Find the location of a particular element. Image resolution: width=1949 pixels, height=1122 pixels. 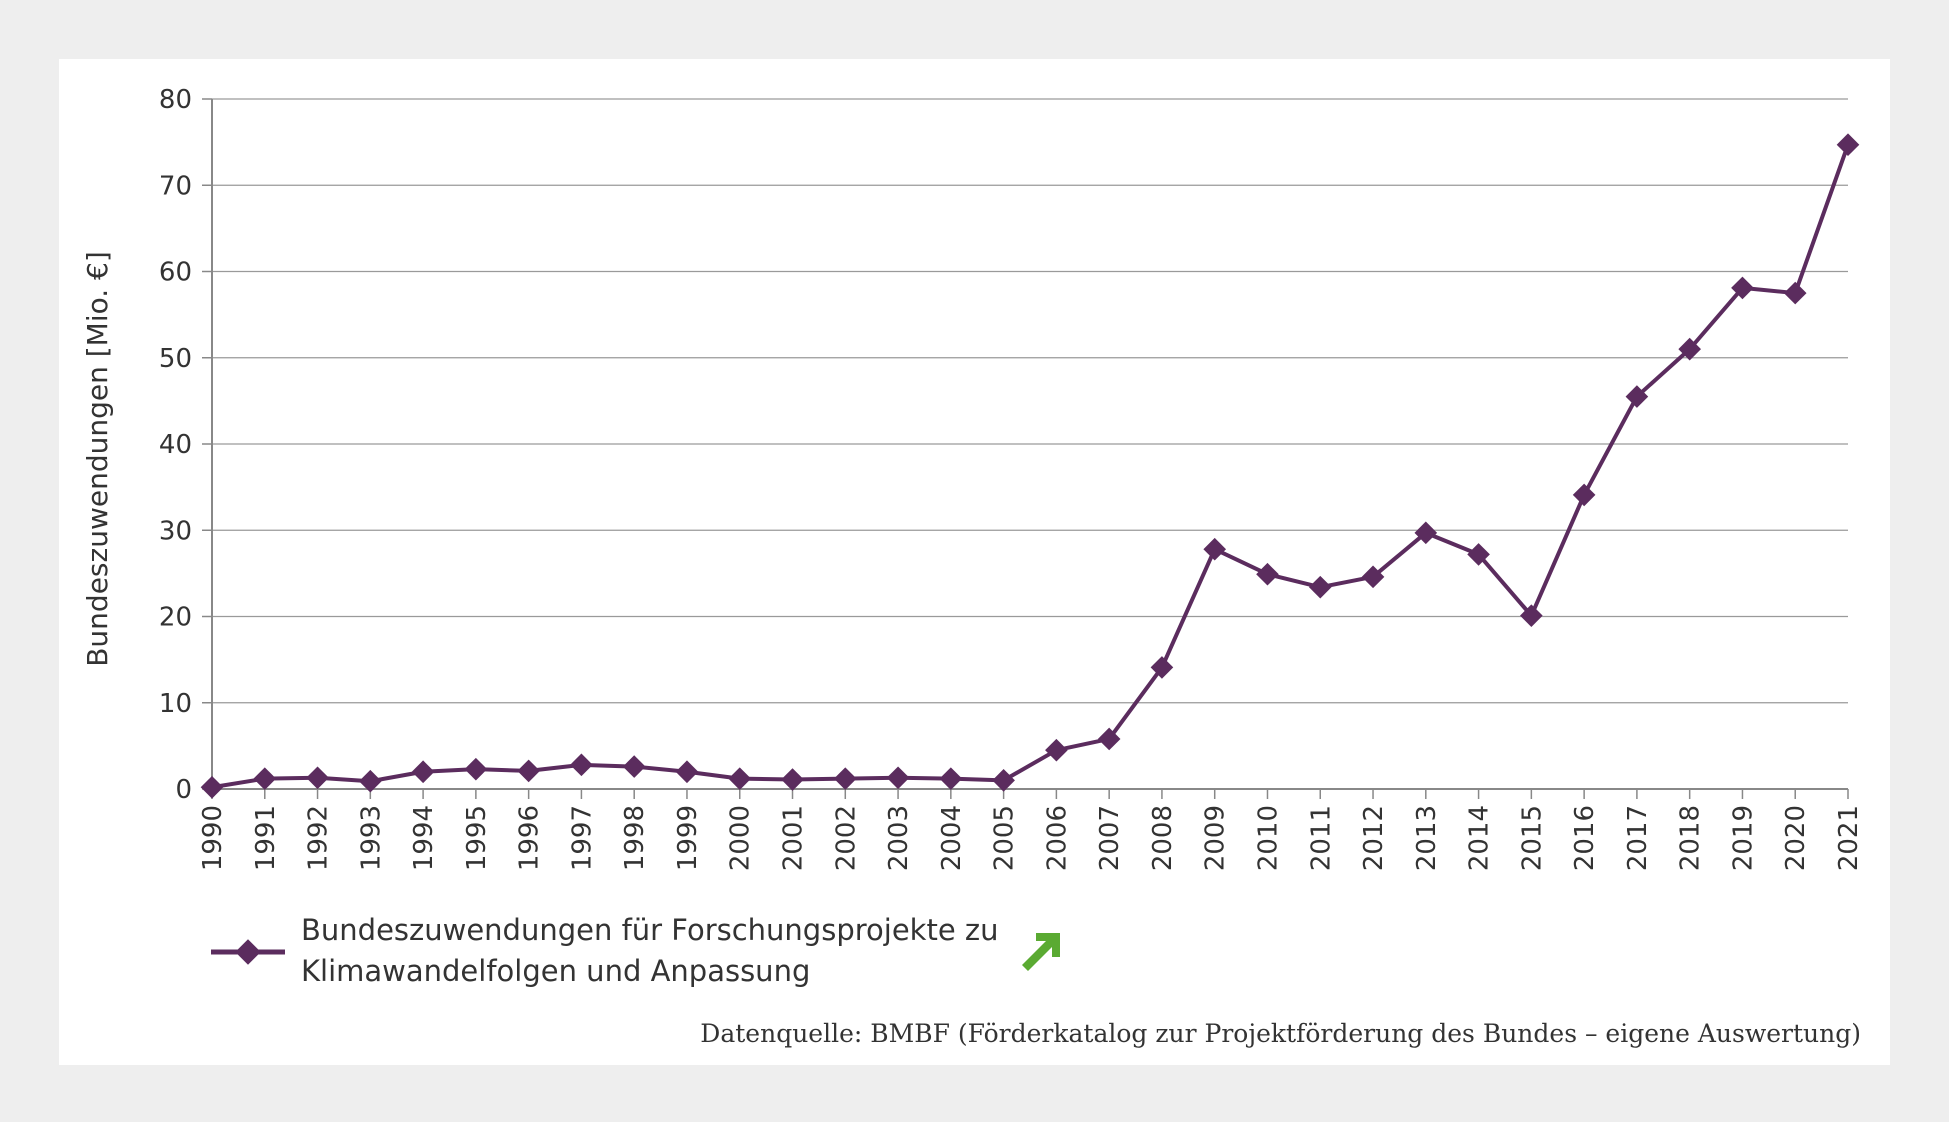

y-tick-label: 40 is located at coordinates (175, 445).